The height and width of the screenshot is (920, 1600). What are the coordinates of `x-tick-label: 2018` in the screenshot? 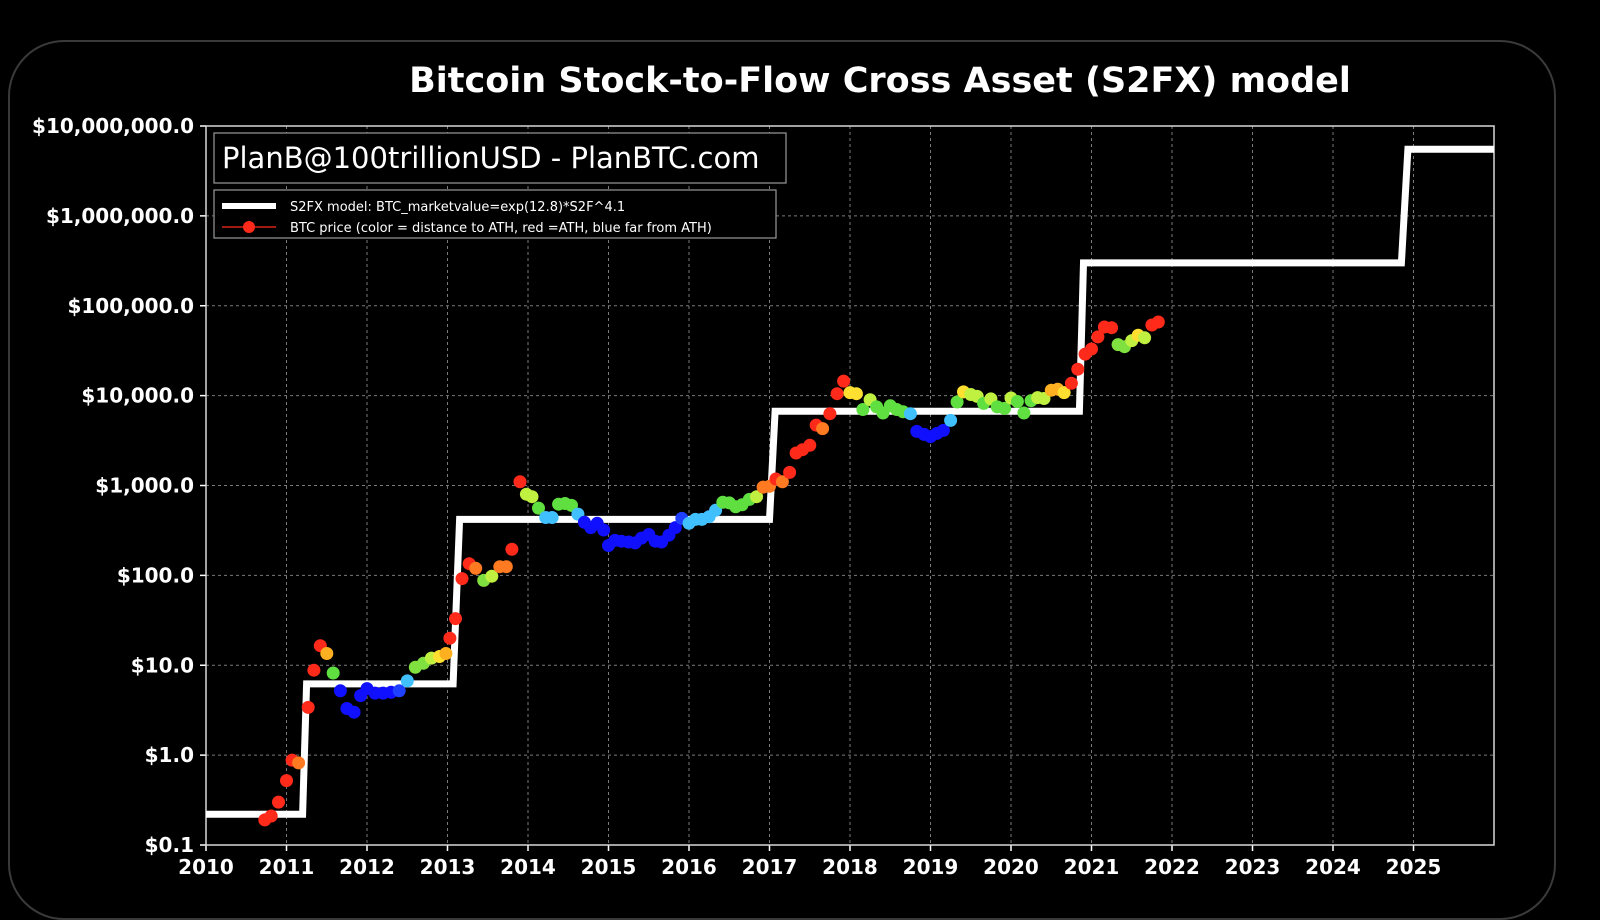 It's located at (850, 867).